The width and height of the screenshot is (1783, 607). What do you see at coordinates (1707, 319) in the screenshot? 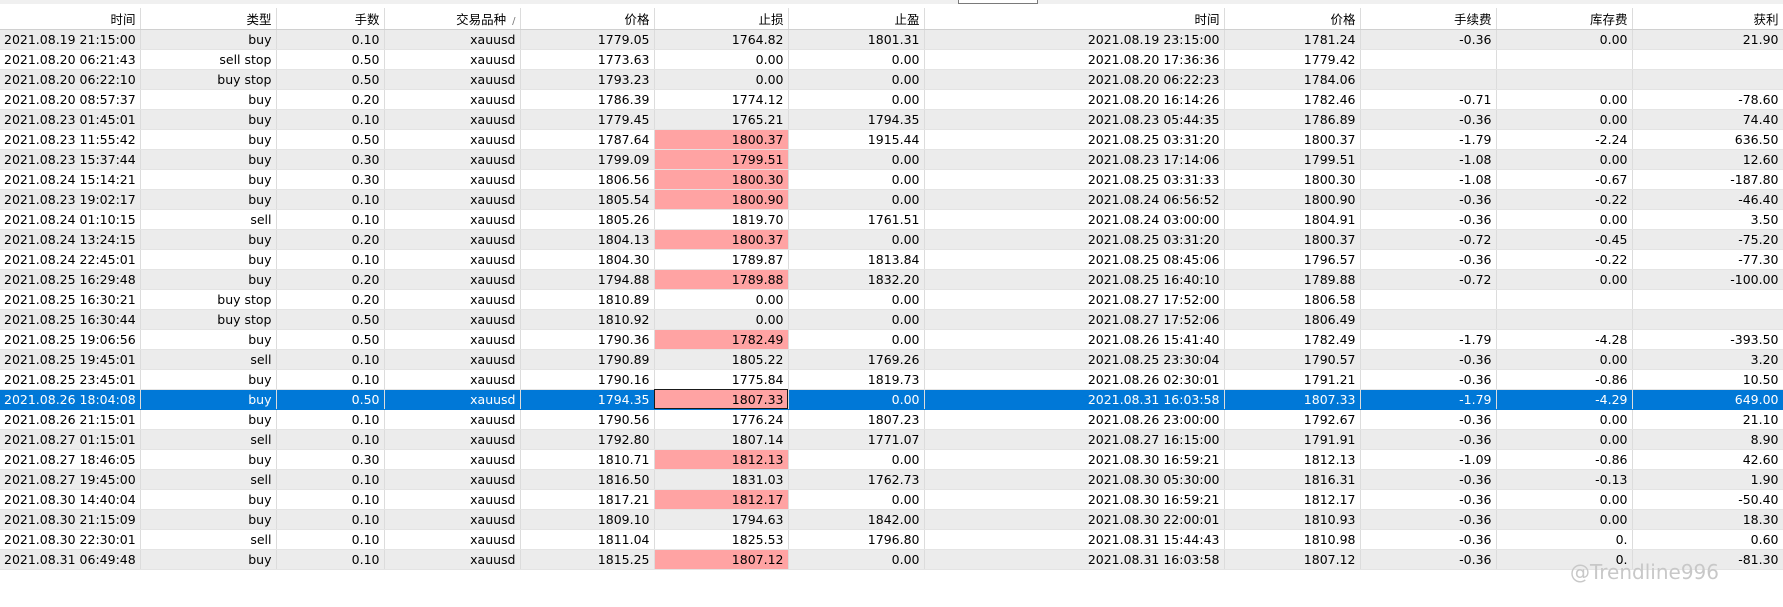
I see `cell-profit` at bounding box center [1707, 319].